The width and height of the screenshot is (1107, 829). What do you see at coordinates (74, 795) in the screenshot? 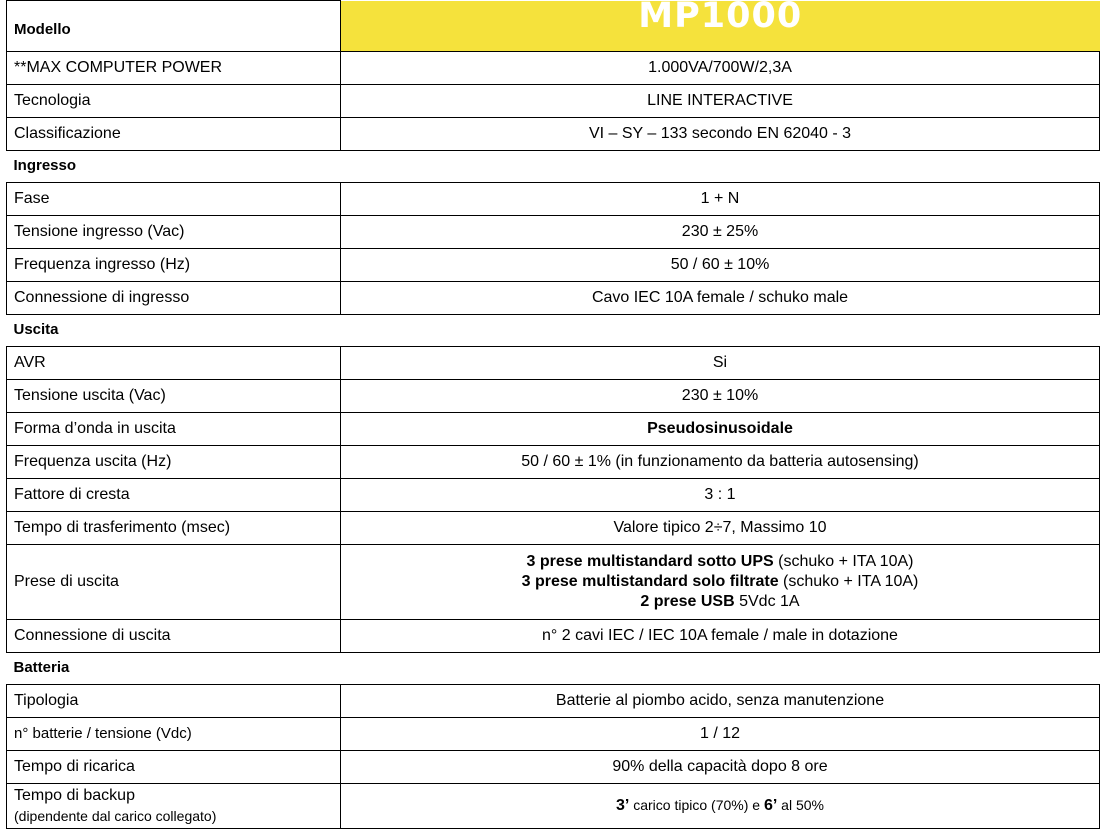
I see `spec-label: Tempo di backup` at bounding box center [74, 795].